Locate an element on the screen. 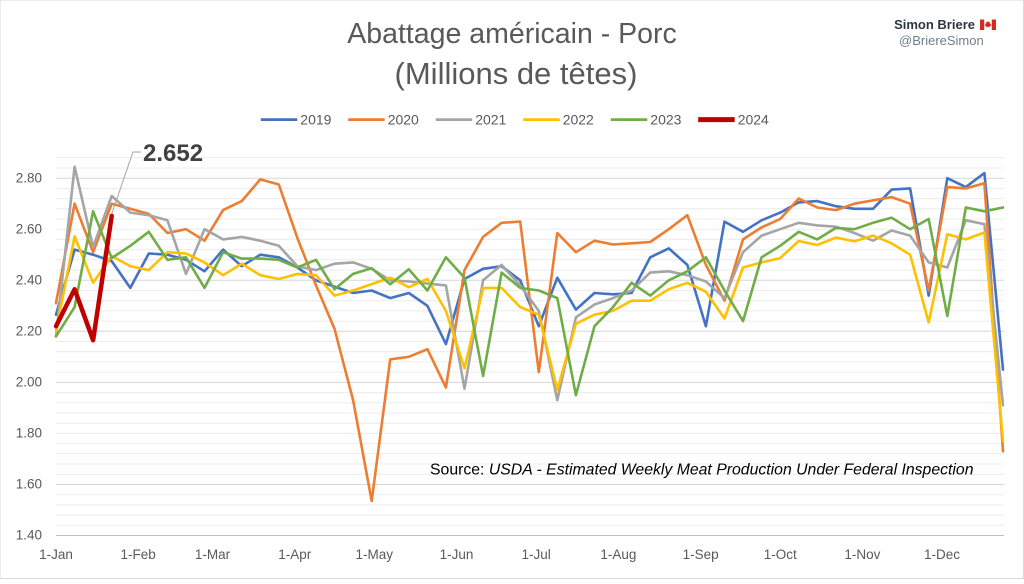  svg-text: 2.00 is located at coordinates (29, 382).